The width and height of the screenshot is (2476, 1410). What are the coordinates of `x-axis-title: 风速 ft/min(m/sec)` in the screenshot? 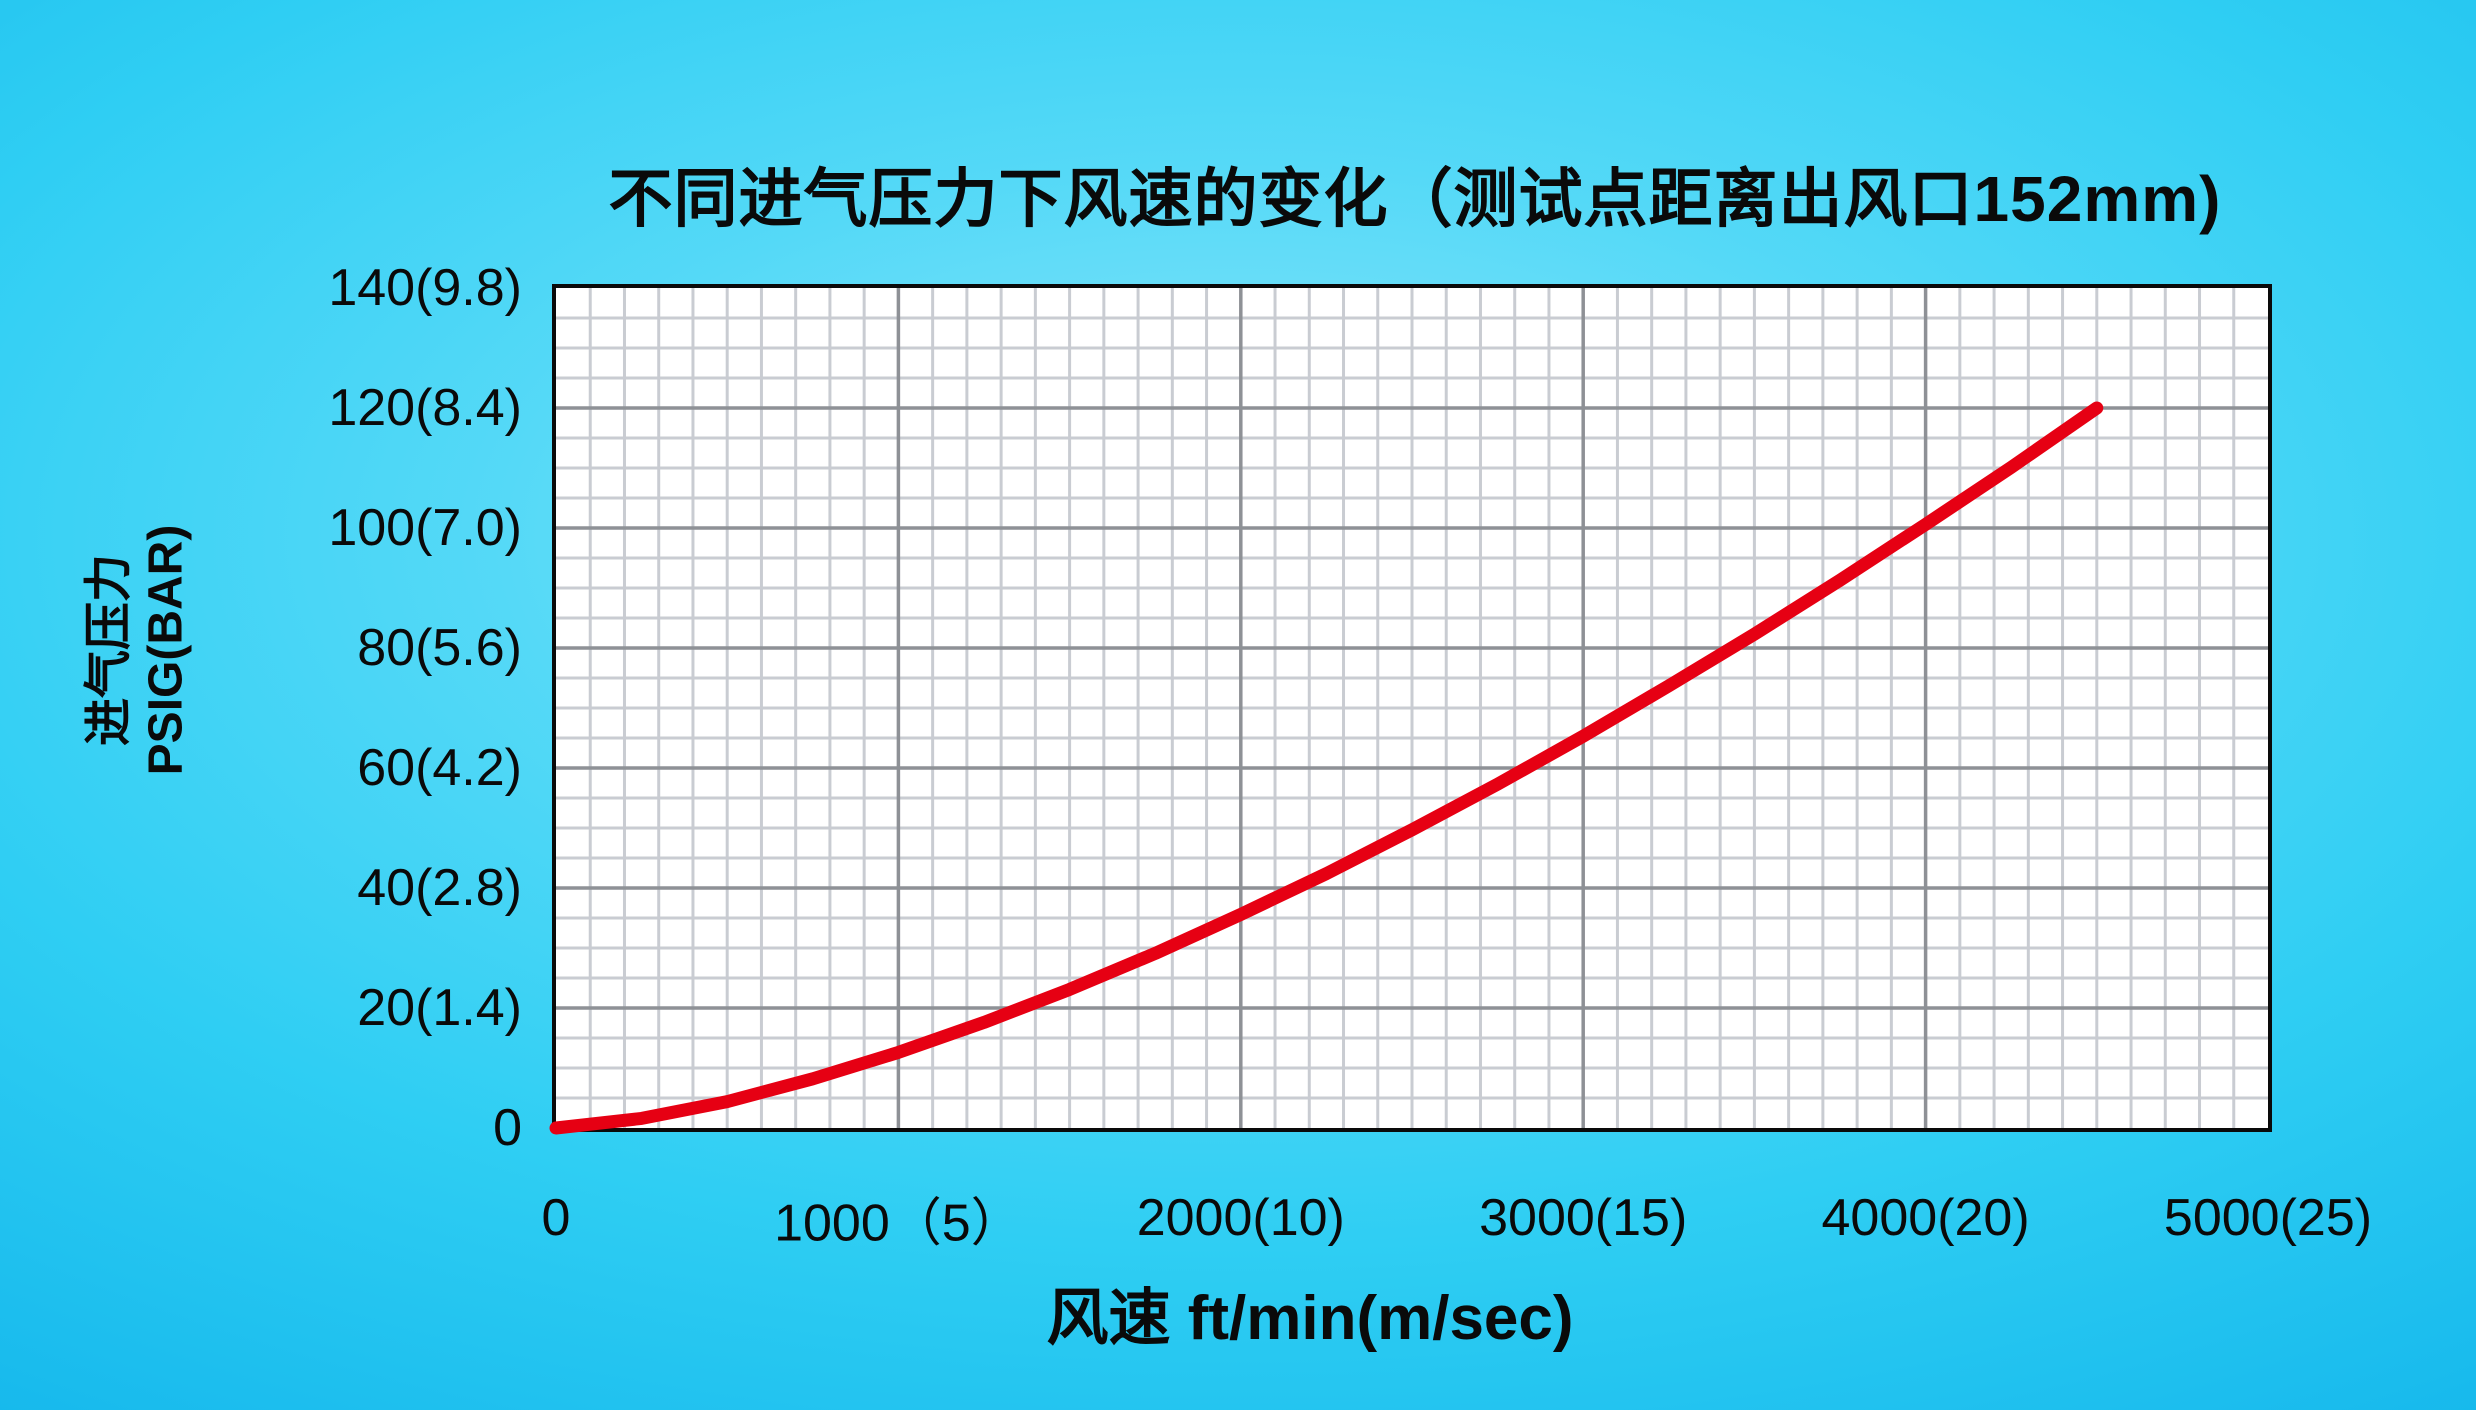 It's located at (1310, 1318).